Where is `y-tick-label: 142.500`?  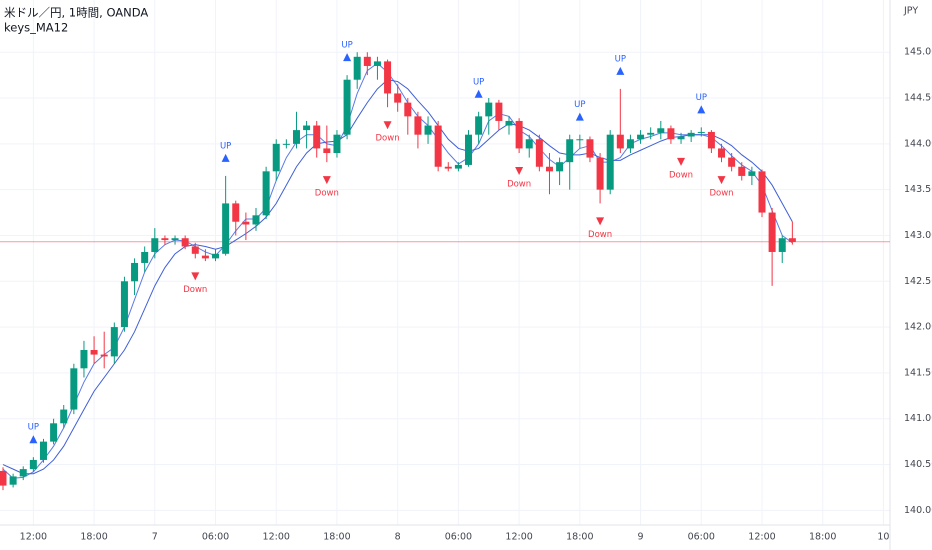 y-tick-label: 142.500 is located at coordinates (918, 281).